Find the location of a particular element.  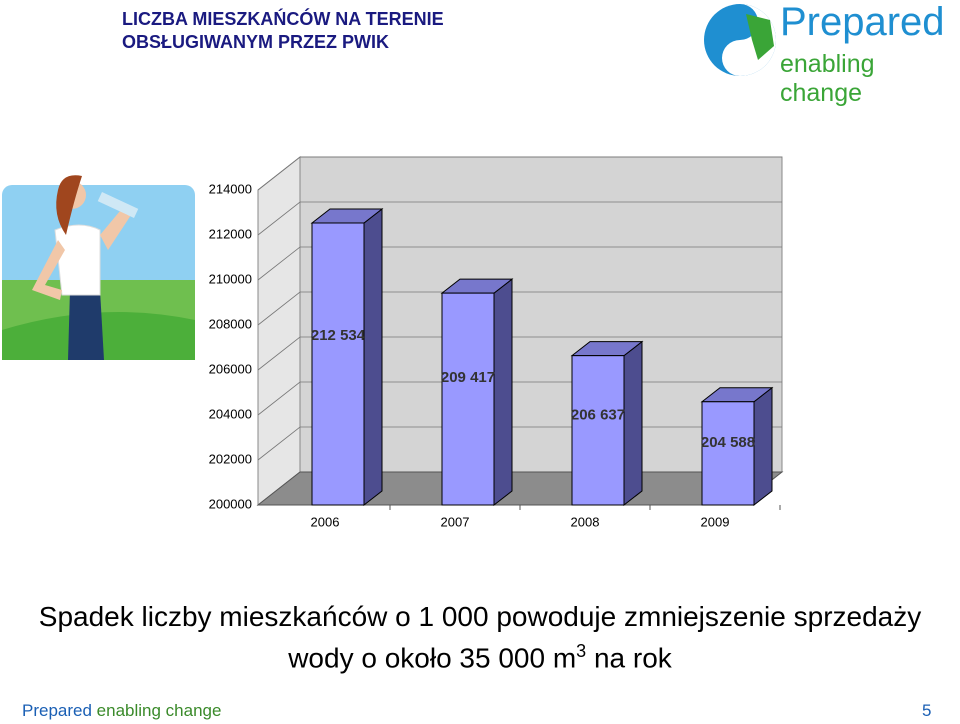

caption-text: na rok is located at coordinates (632, 658).